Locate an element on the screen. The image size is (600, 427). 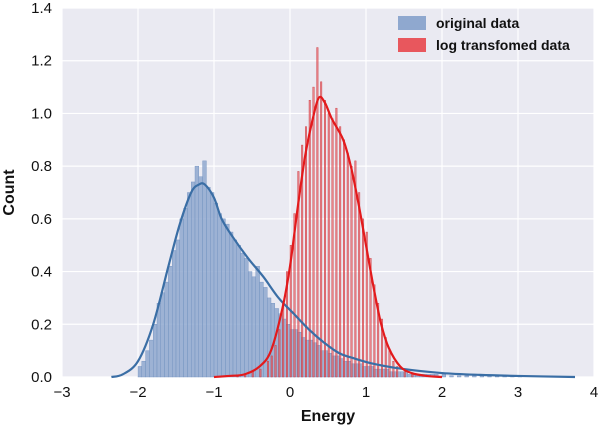
legend-swatch-log is located at coordinates (412, 45).